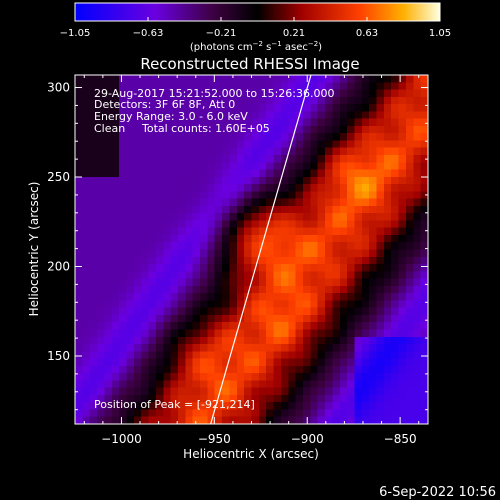 The image size is (500, 500). I want to click on colorbar-tick-label: 0.63, so click(367, 33).